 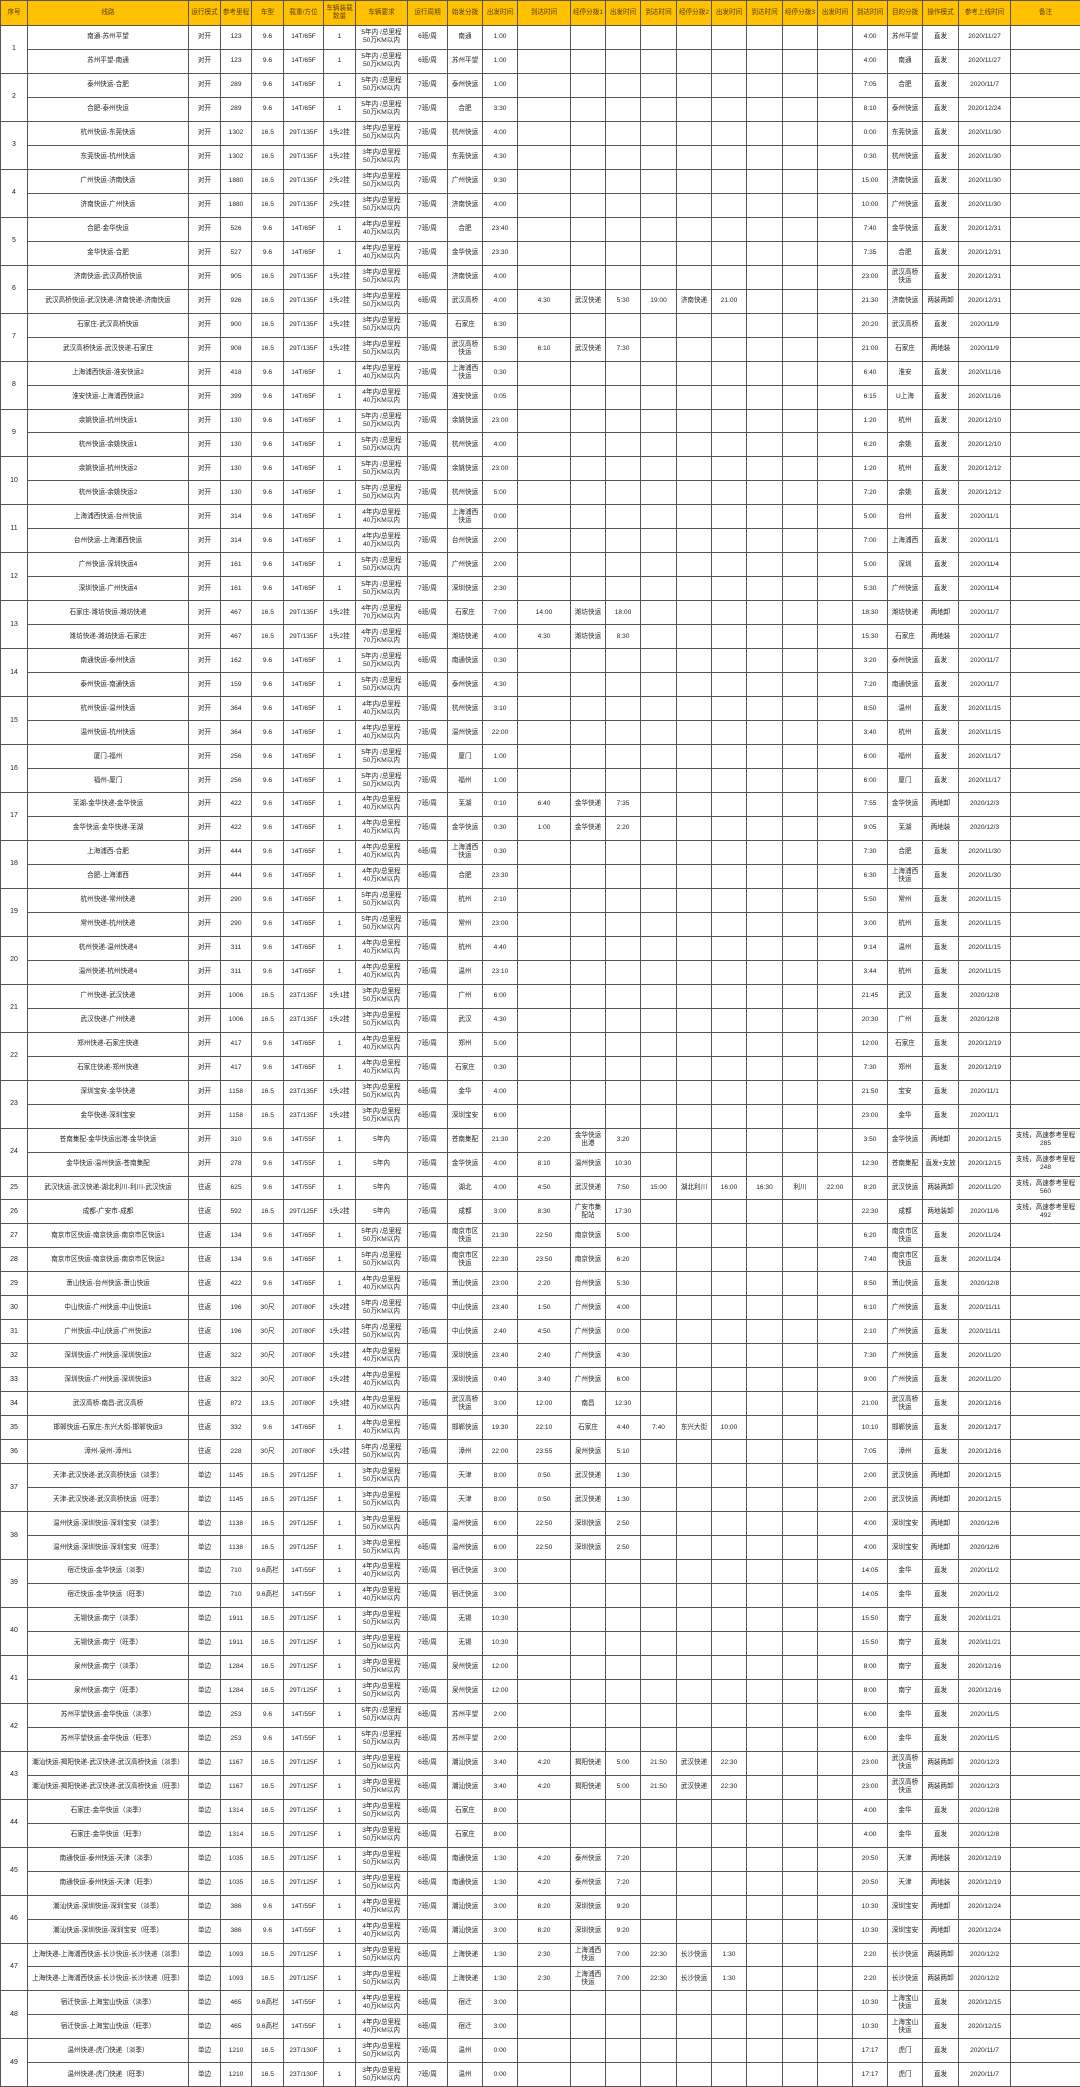 I want to click on seq-cell: 9, so click(x=14, y=433).